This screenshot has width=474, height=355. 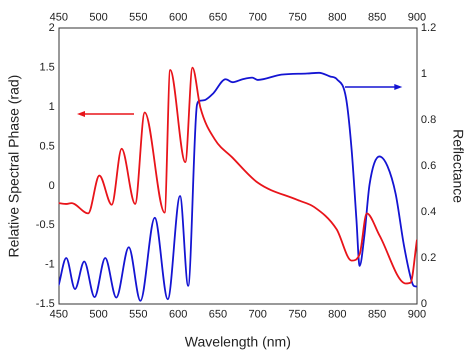 What do you see at coordinates (47, 146) in the screenshot?
I see `y-tick-label: 0.5` at bounding box center [47, 146].